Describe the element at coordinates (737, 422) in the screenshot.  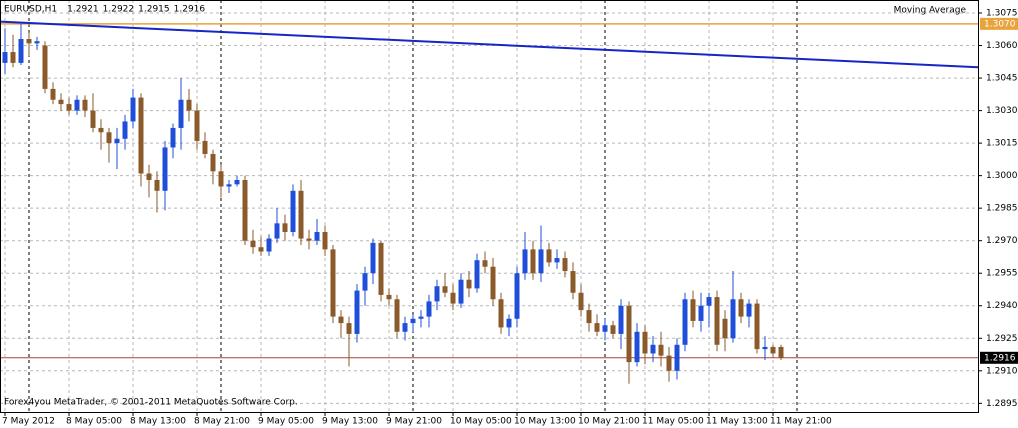
I see `x-tick-label: 11 May 13:00` at that location.